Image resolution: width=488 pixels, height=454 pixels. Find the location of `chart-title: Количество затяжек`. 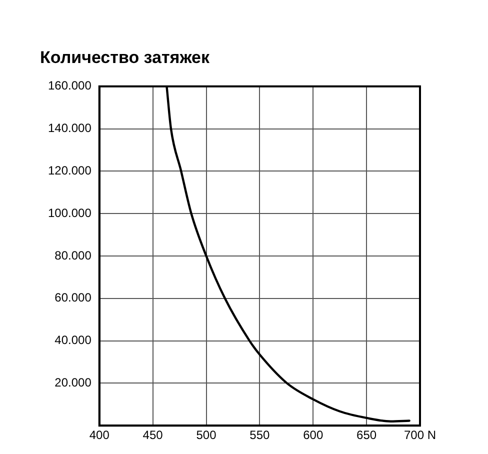

chart-title: Количество затяжек is located at coordinates (125, 57).